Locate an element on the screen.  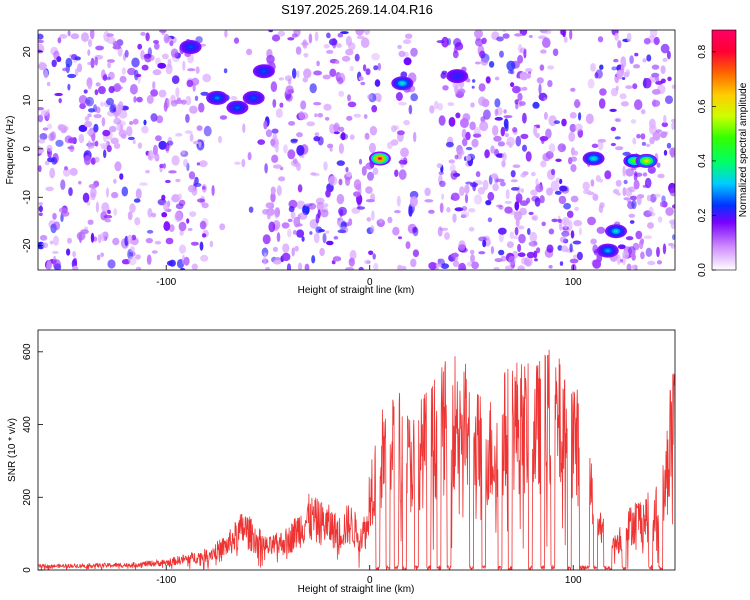
snr-xtick-label: 0 is located at coordinates (370, 580).